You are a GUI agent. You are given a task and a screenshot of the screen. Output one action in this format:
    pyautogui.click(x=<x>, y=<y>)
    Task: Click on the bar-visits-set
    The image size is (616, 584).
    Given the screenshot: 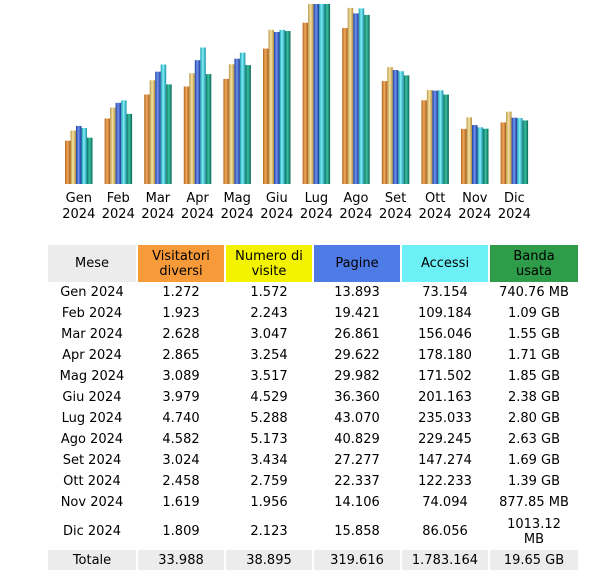 What is the action you would take?
    pyautogui.click(x=390, y=125)
    